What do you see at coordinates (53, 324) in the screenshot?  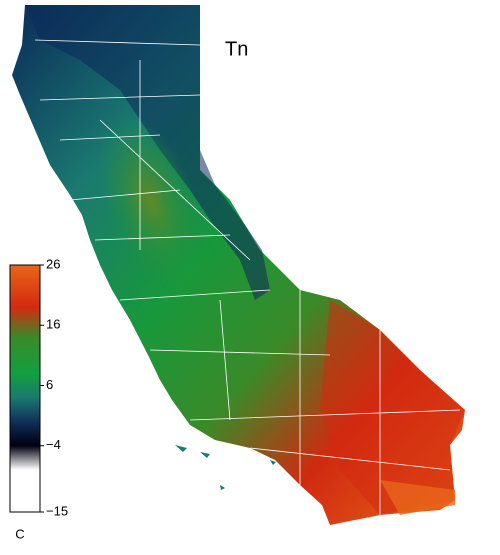 I see `colorbar-tick-label: 16` at bounding box center [53, 324].